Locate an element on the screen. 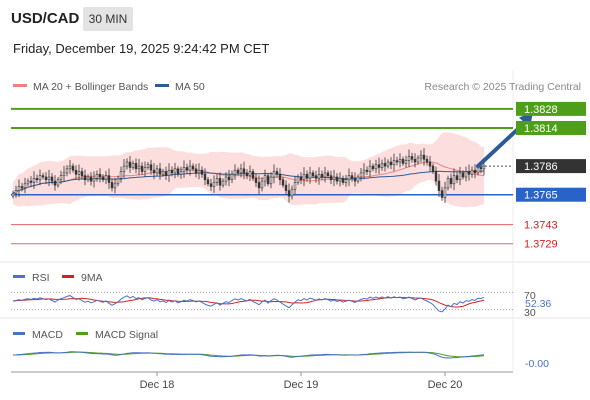 The height and width of the screenshot is (400, 590). last-price-label: 1.3786 is located at coordinates (541, 167).